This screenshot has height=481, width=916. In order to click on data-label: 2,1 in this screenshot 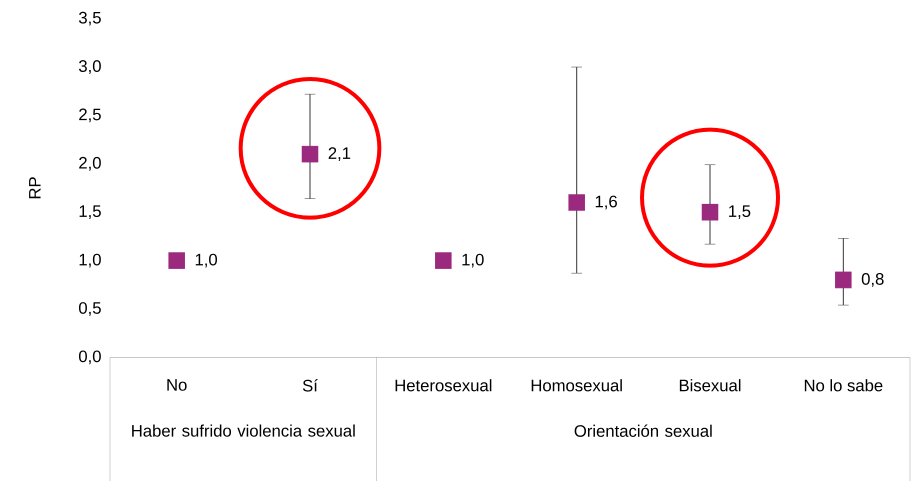, I will do `click(339, 154)`.